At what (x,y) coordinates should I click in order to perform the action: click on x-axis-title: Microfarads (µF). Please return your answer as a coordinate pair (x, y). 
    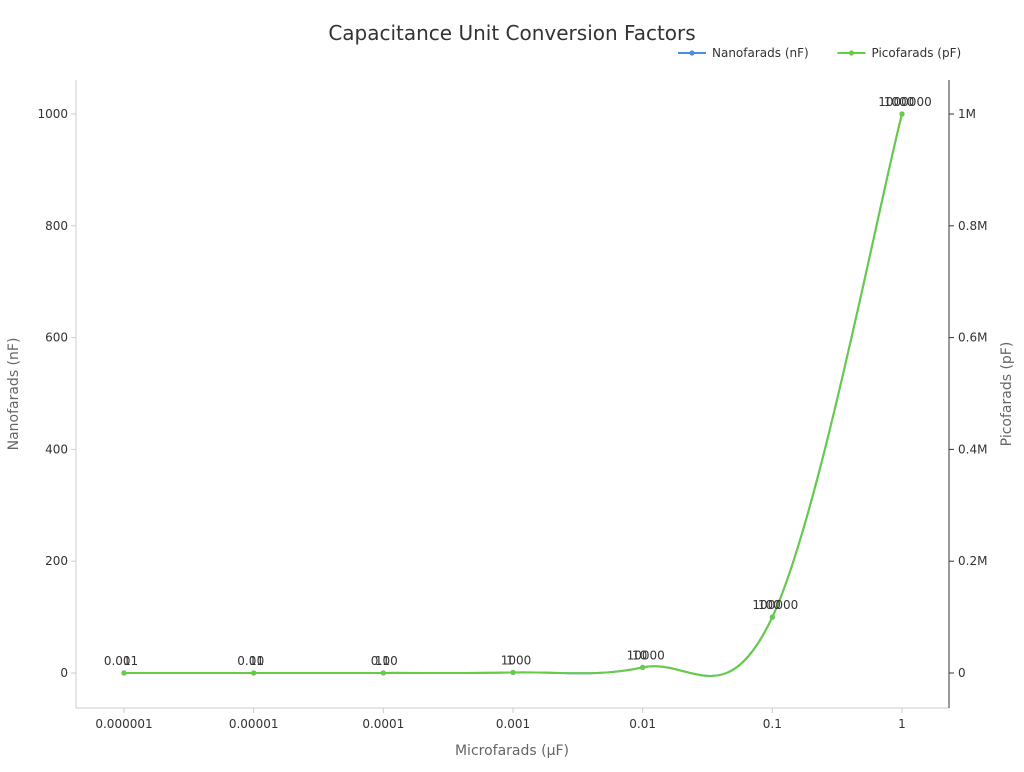
    Looking at the image, I should click on (512, 751).